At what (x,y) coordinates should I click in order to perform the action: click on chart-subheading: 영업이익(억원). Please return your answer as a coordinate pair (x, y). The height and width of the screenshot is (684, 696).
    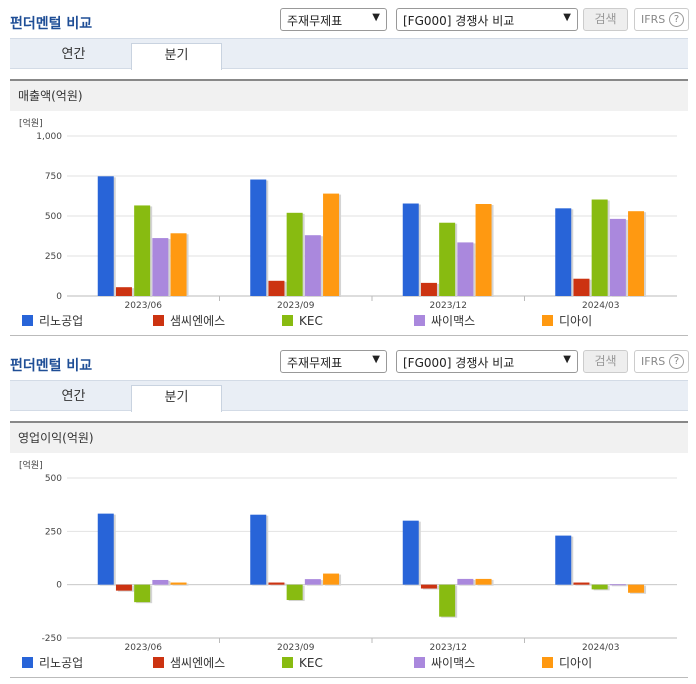
    Looking at the image, I should click on (349, 437).